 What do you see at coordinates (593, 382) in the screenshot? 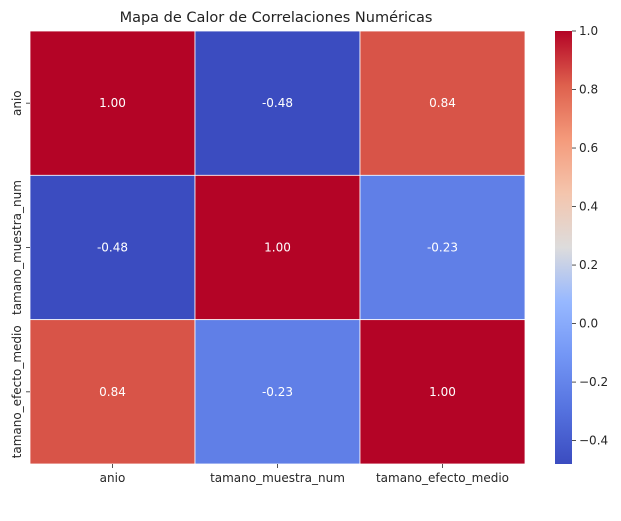
I see `colorbar-tick-label: −0.2` at bounding box center [593, 382].